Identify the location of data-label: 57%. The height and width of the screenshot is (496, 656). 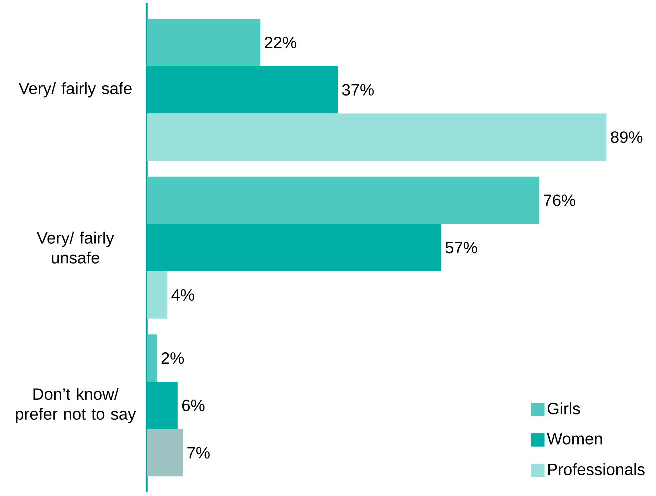
(462, 248).